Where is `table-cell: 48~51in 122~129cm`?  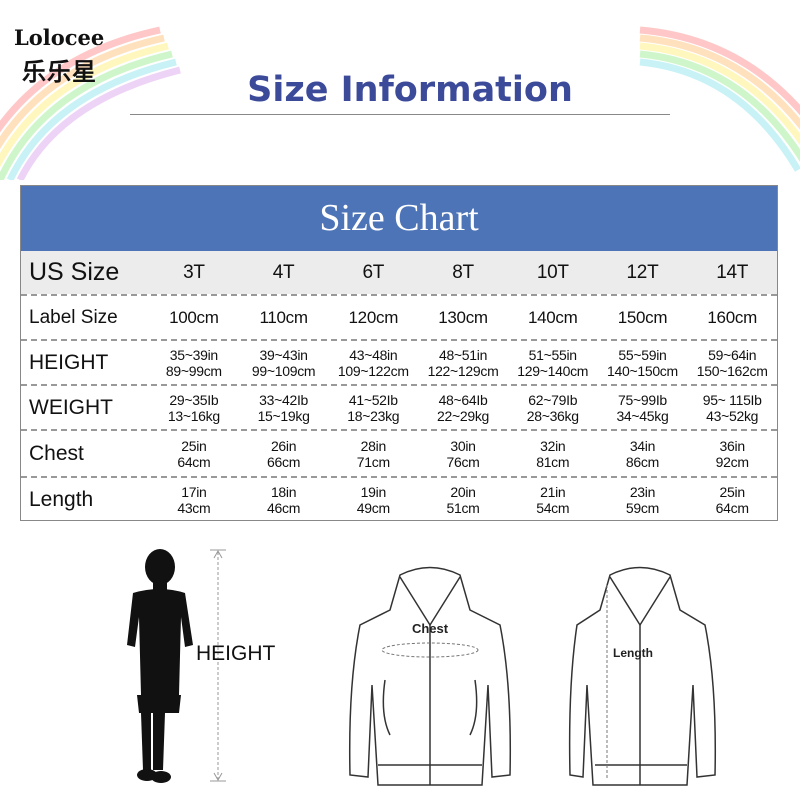 table-cell: 48~51in 122~129cm is located at coordinates (463, 363).